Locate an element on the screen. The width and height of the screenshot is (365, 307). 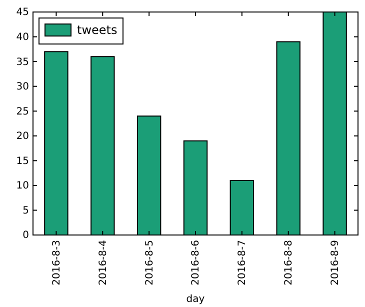
y-tick-label: 5 is located at coordinates (25, 210).